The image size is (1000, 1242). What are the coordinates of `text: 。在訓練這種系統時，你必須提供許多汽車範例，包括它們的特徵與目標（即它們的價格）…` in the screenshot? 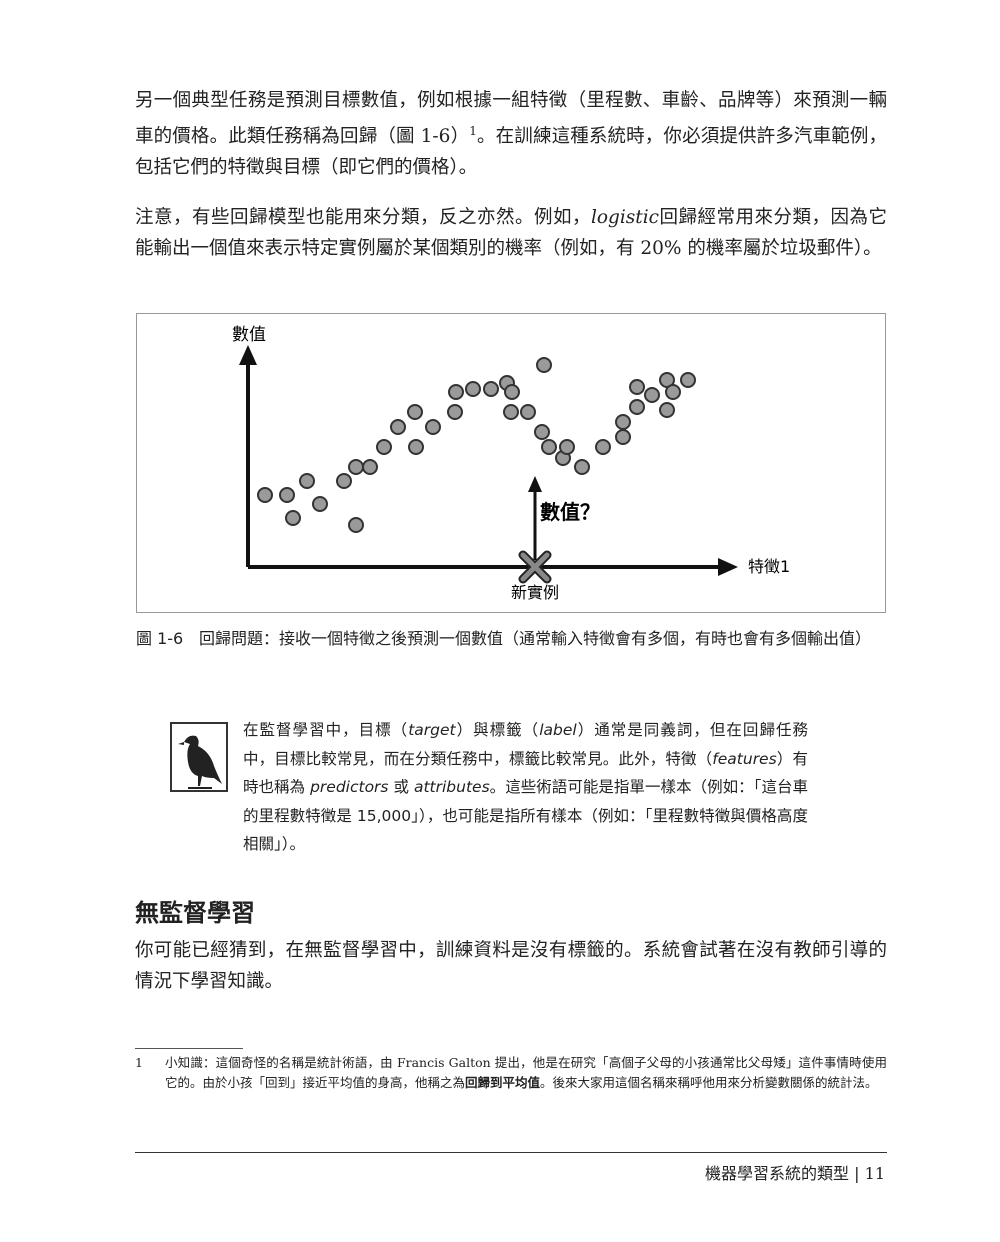 It's located at (511, 152).